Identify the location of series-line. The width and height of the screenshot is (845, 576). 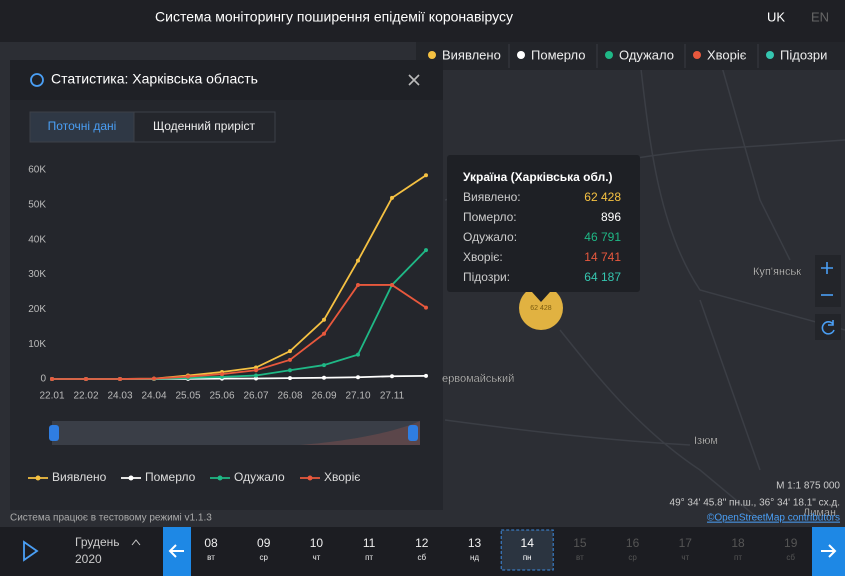
(239, 332).